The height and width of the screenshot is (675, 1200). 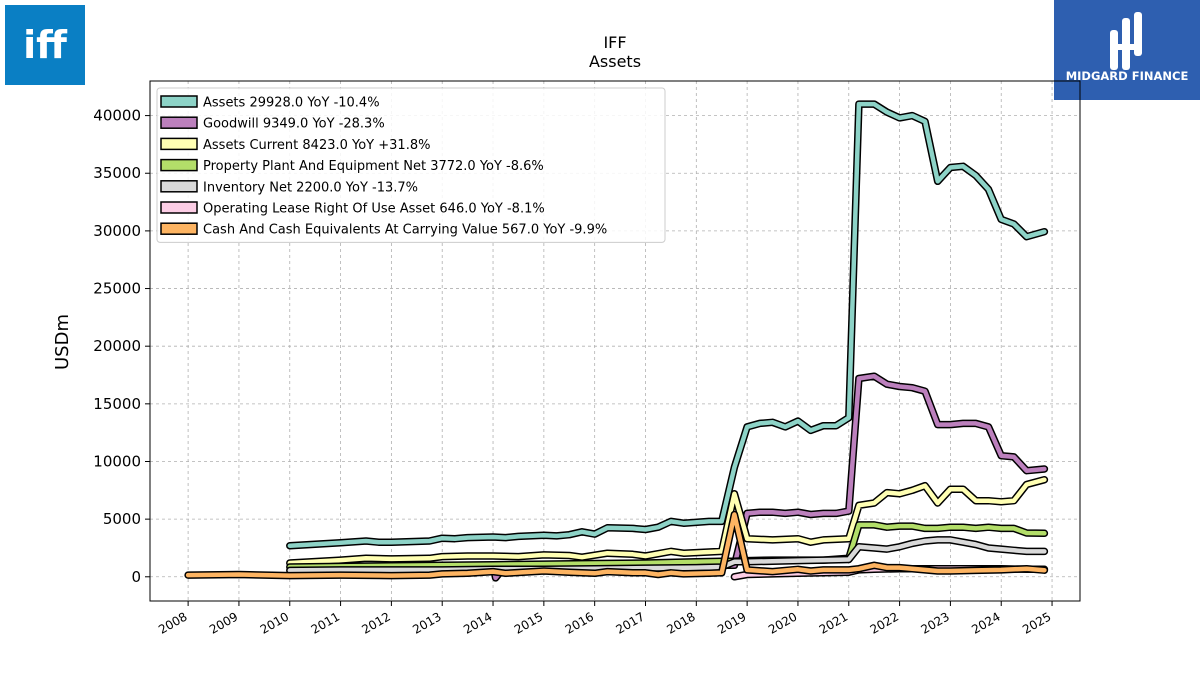 I want to click on series-assets-current, so click(x=667, y=521).